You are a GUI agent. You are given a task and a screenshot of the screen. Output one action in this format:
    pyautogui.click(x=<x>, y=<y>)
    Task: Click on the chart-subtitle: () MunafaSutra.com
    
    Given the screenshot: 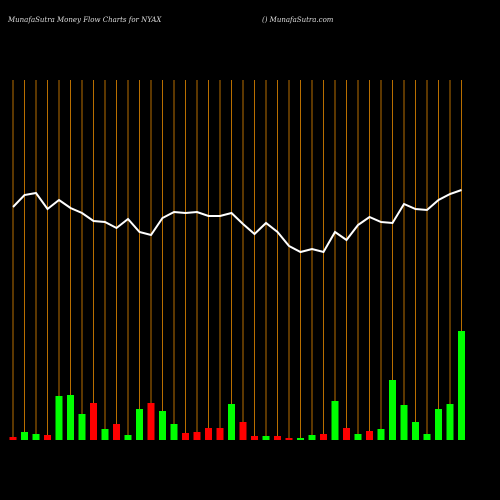 What is the action you would take?
    pyautogui.click(x=298, y=20)
    